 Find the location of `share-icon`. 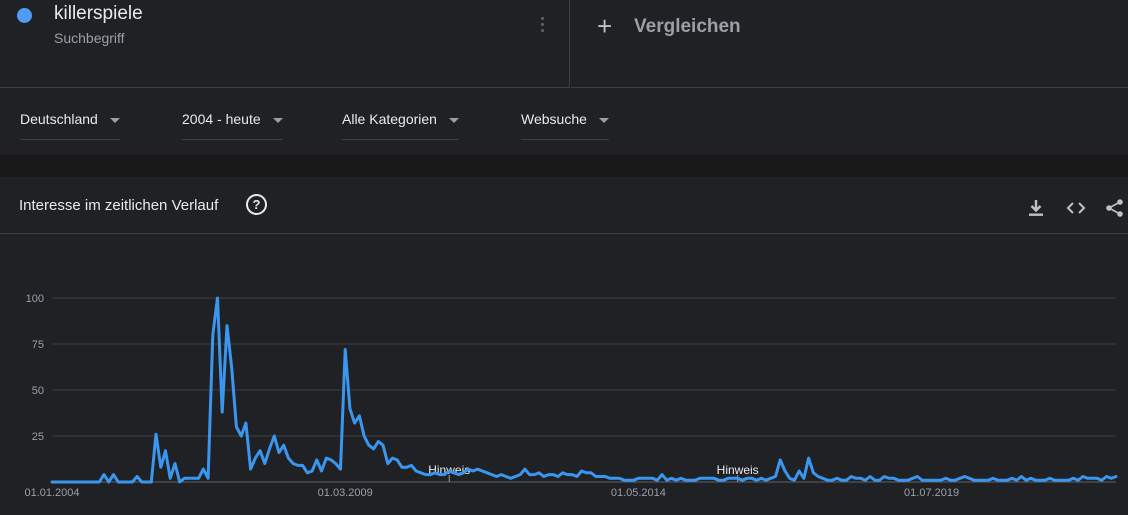

share-icon is located at coordinates (1115, 208).